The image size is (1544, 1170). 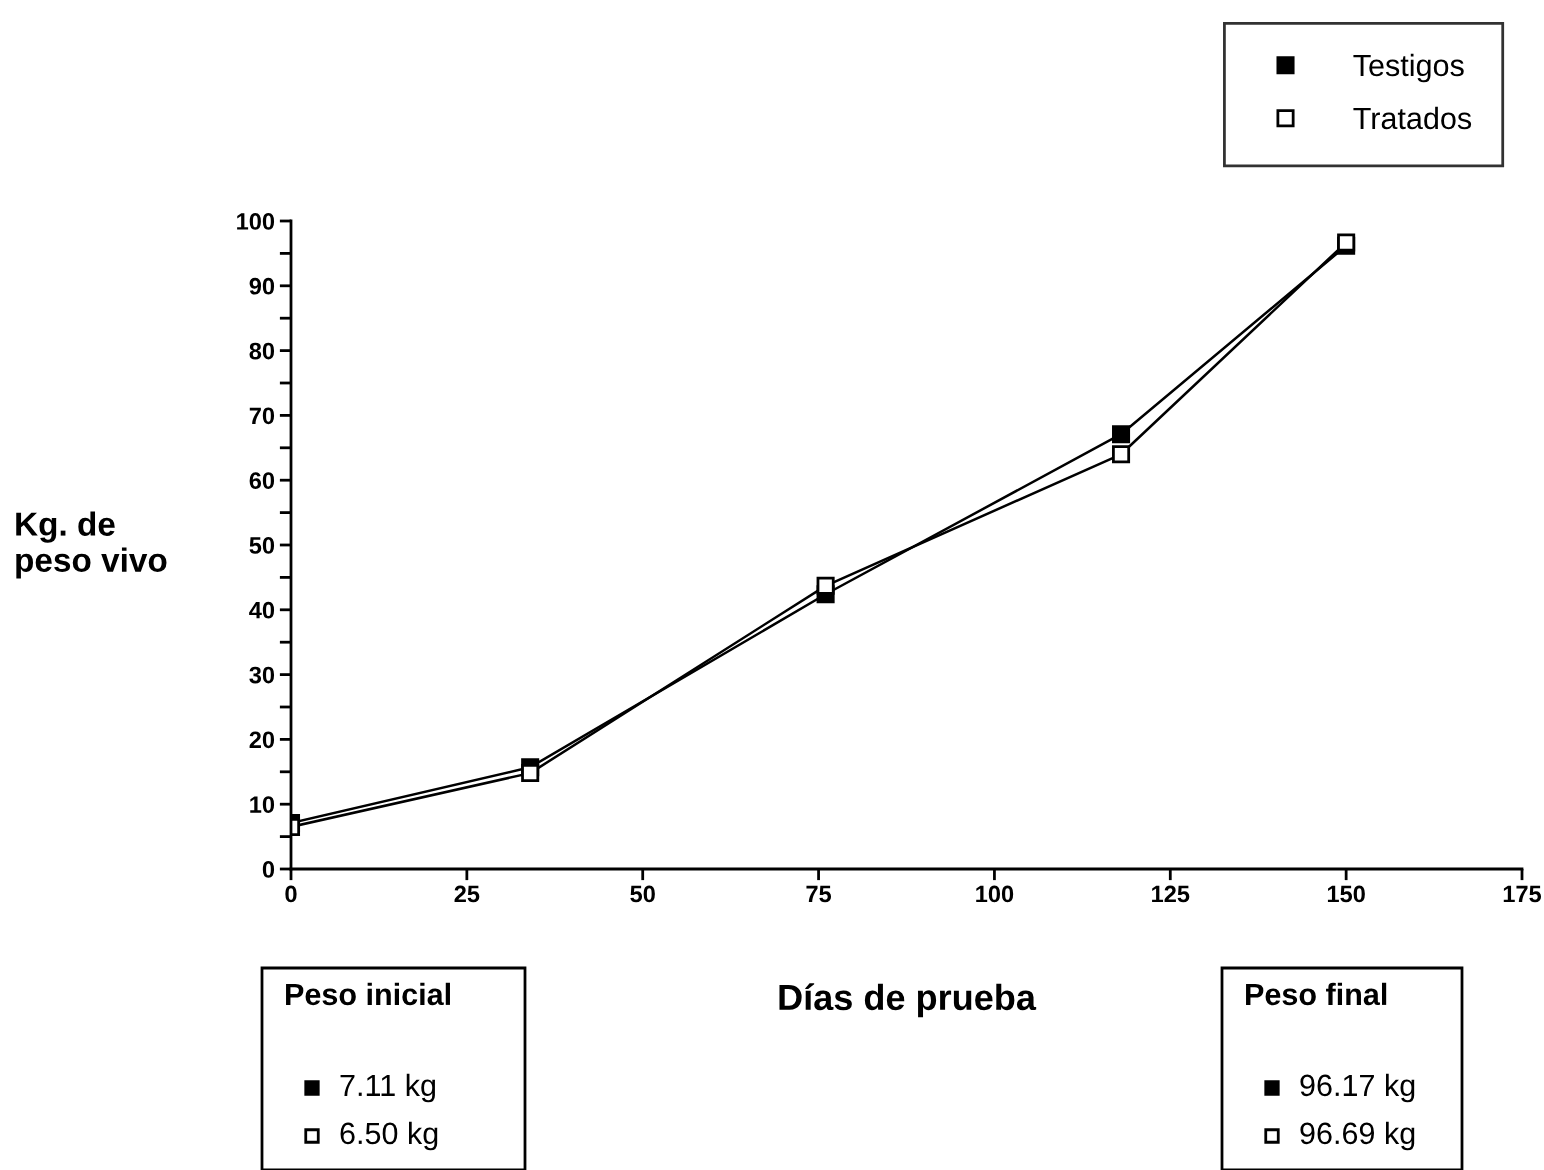 I want to click on text: 6.50 kg, so click(x=389, y=1136).